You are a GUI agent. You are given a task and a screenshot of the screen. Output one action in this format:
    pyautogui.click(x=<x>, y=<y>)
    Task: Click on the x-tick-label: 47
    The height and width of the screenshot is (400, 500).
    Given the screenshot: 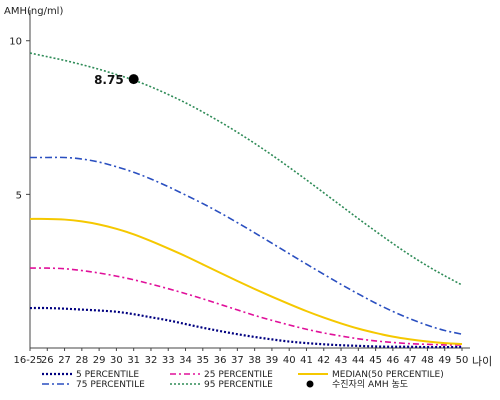 What is the action you would take?
    pyautogui.click(x=410, y=360)
    